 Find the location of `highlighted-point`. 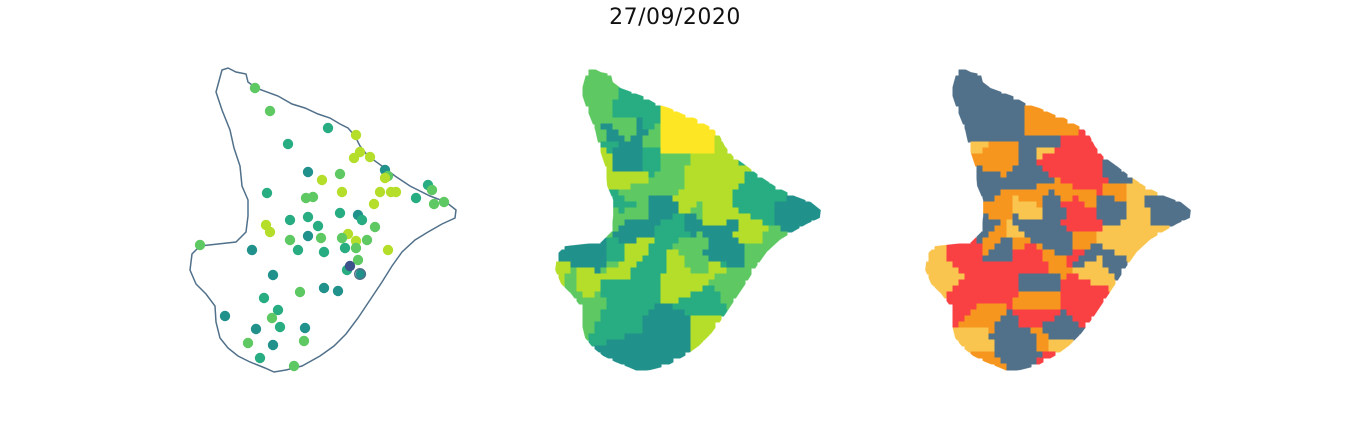

highlighted-point is located at coordinates (360, 274).